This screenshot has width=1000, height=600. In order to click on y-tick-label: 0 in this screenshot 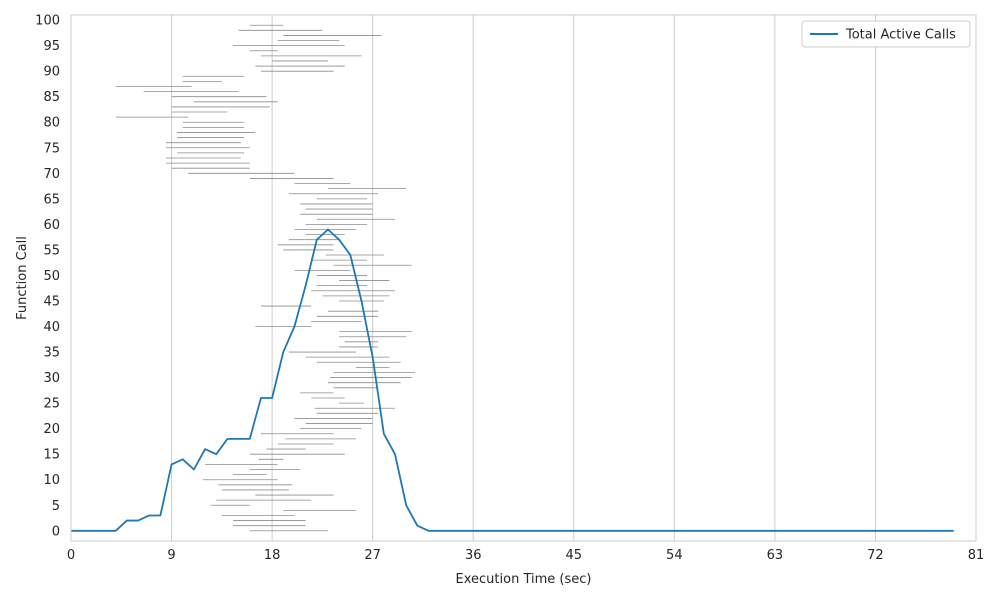, I will do `click(56, 531)`.